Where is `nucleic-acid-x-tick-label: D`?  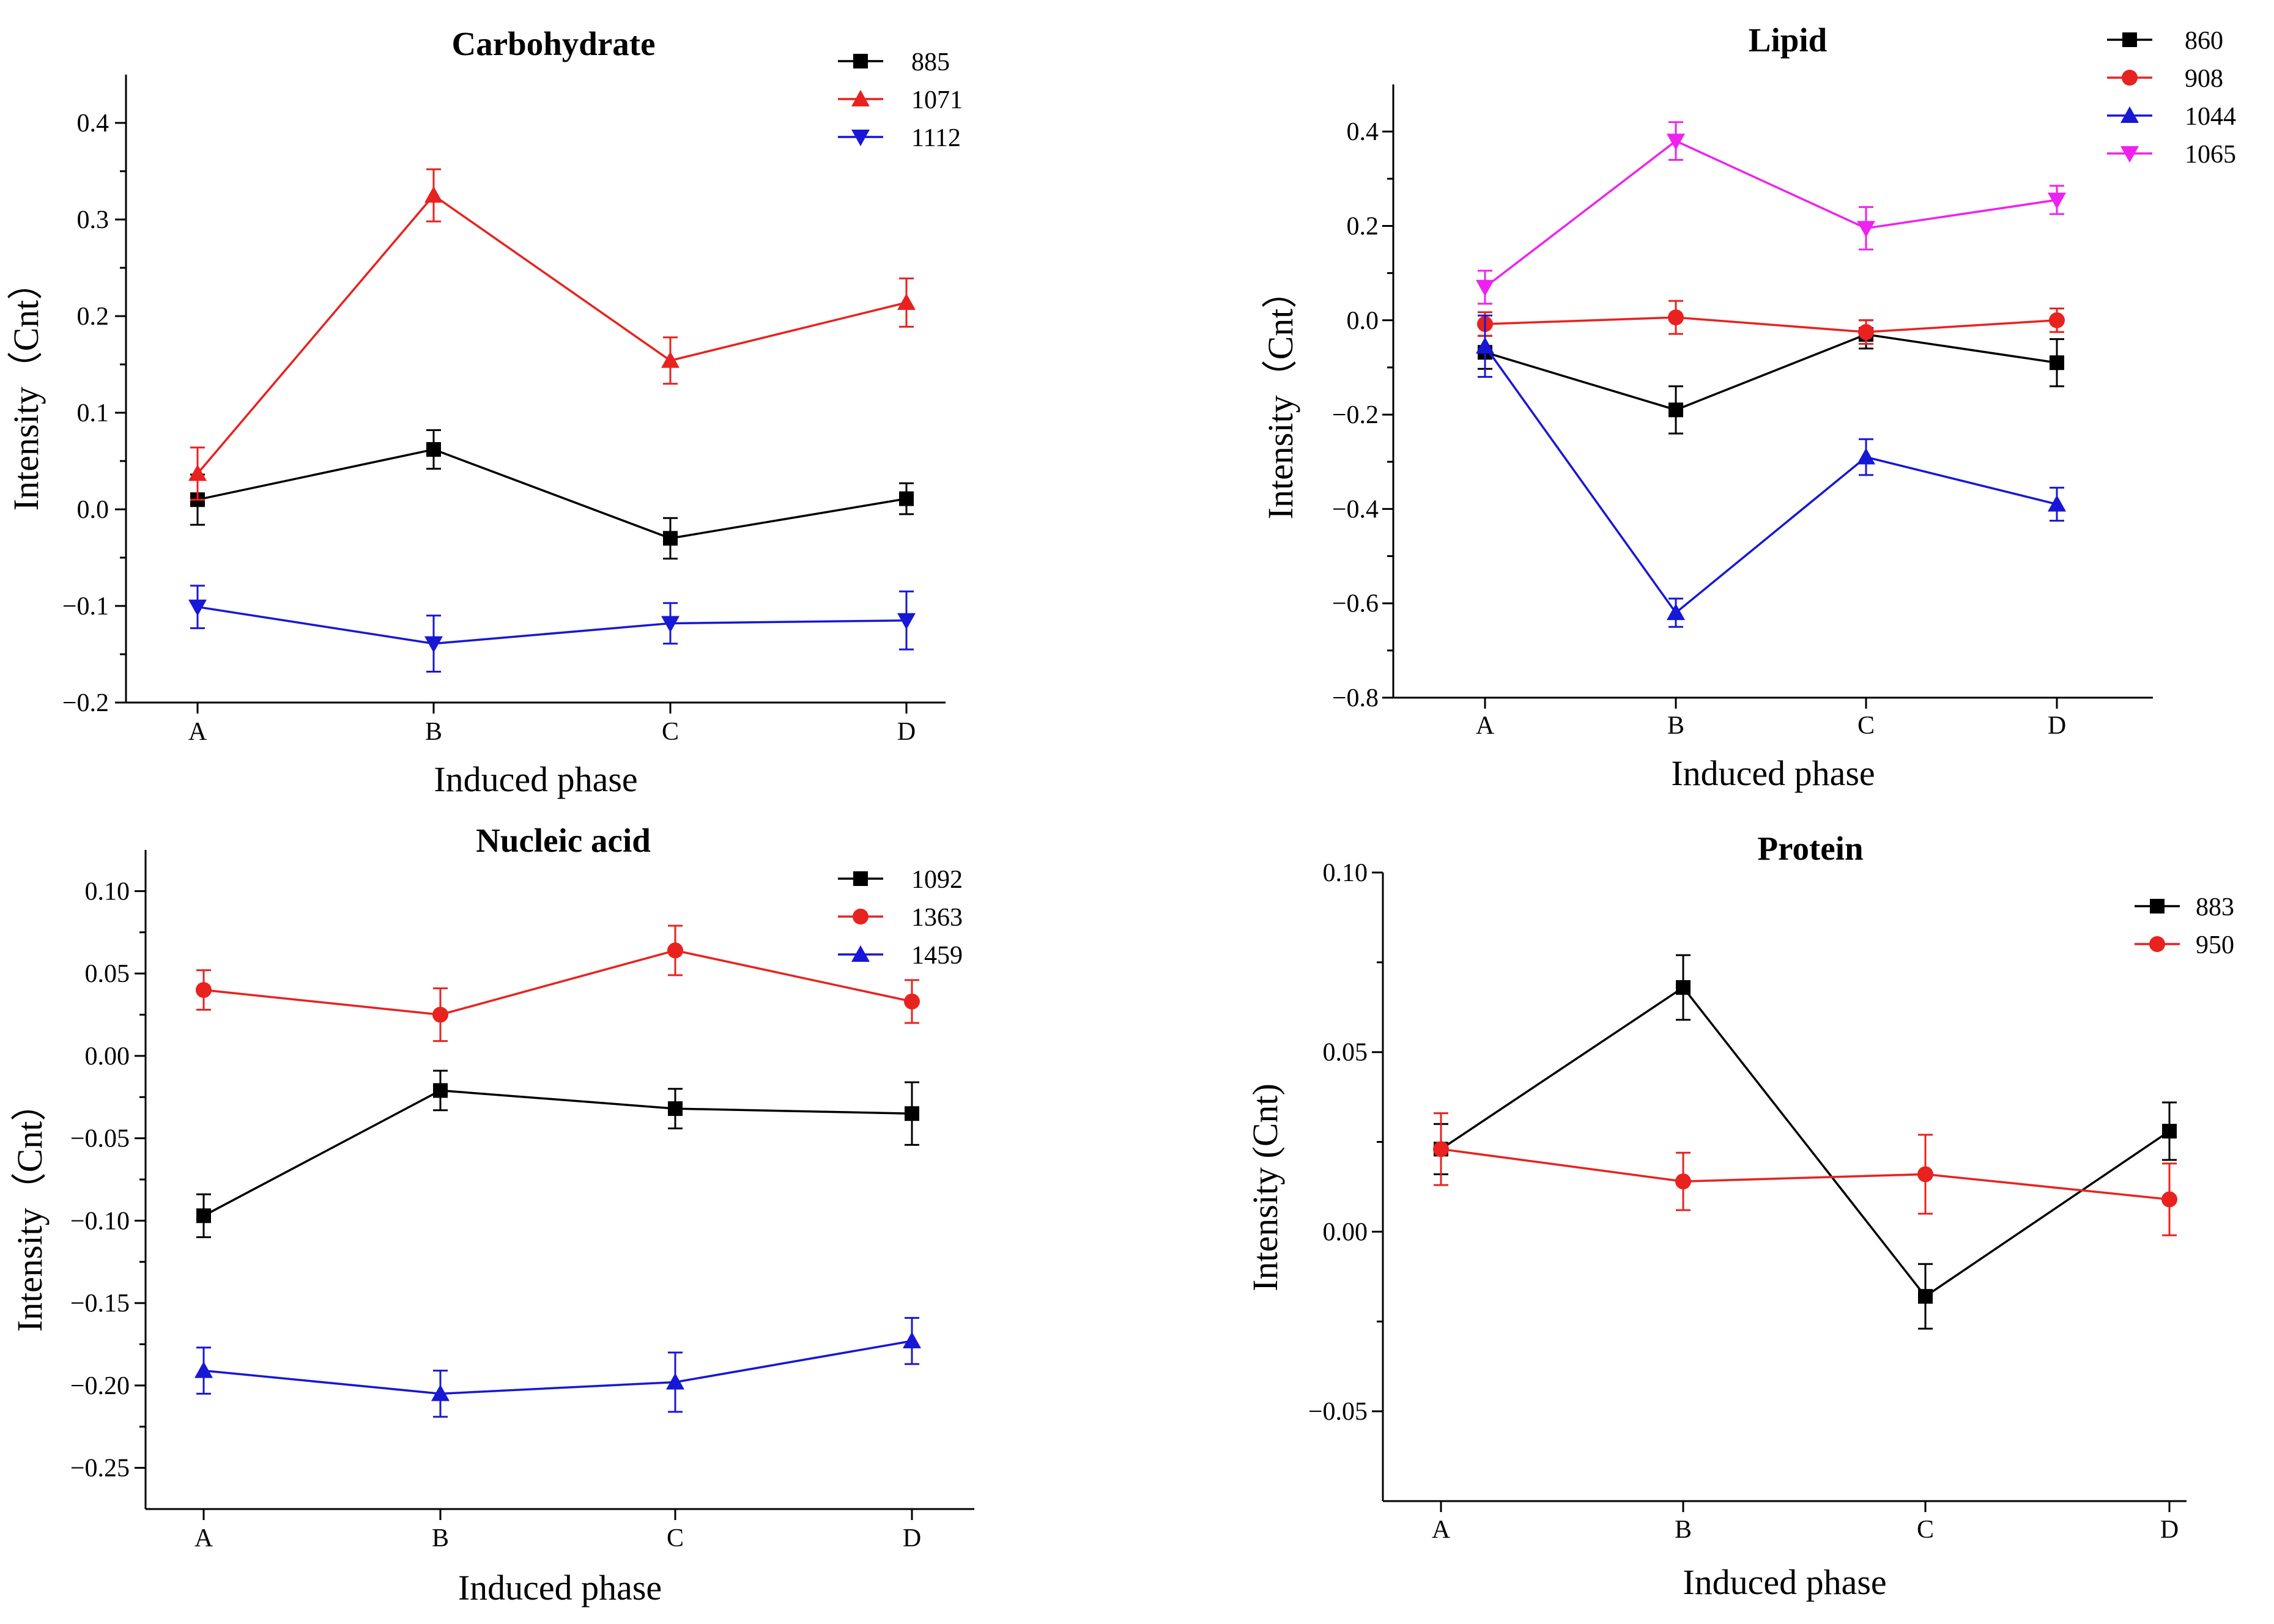
nucleic-acid-x-tick-label: D is located at coordinates (912, 1538).